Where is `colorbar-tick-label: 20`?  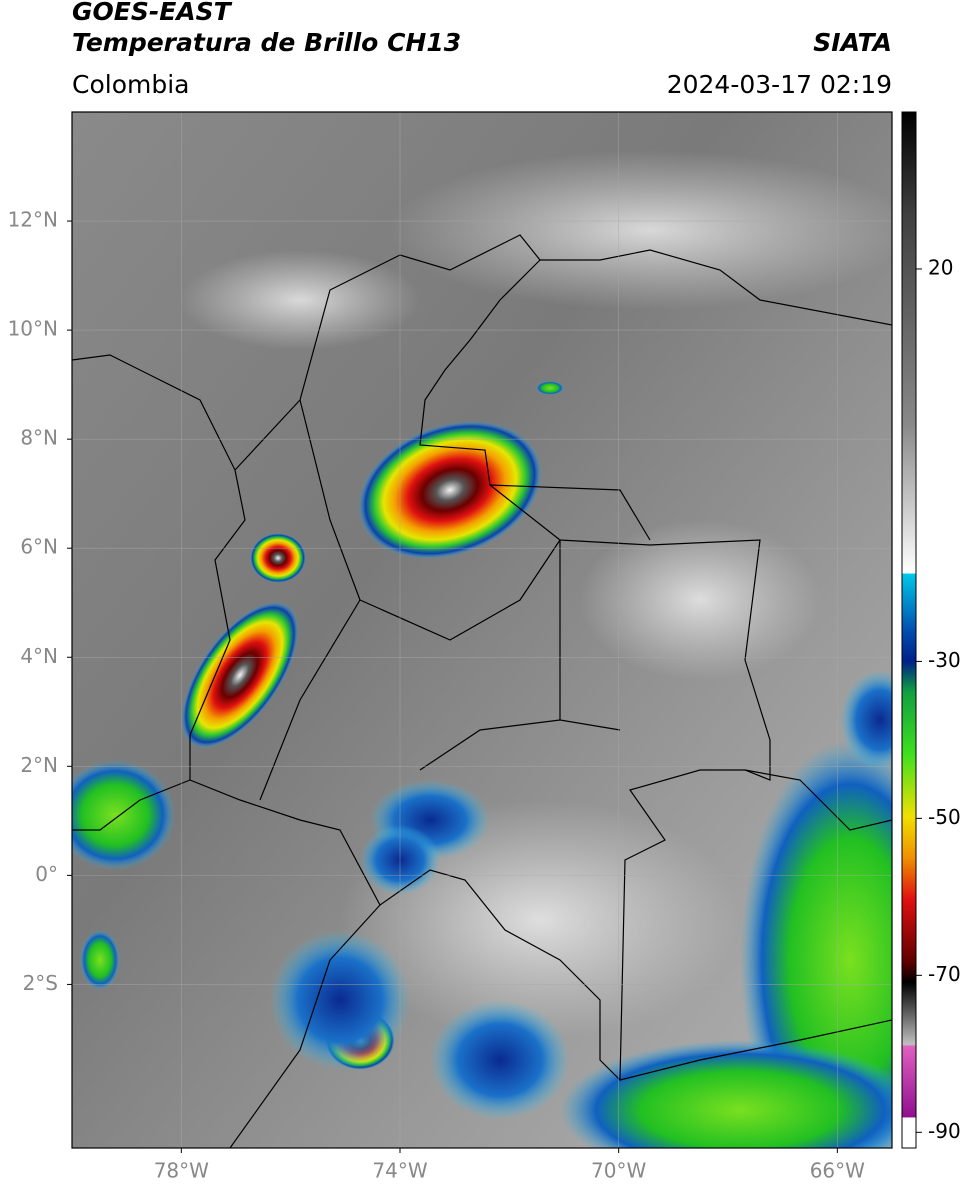 colorbar-tick-label: 20 is located at coordinates (940, 267).